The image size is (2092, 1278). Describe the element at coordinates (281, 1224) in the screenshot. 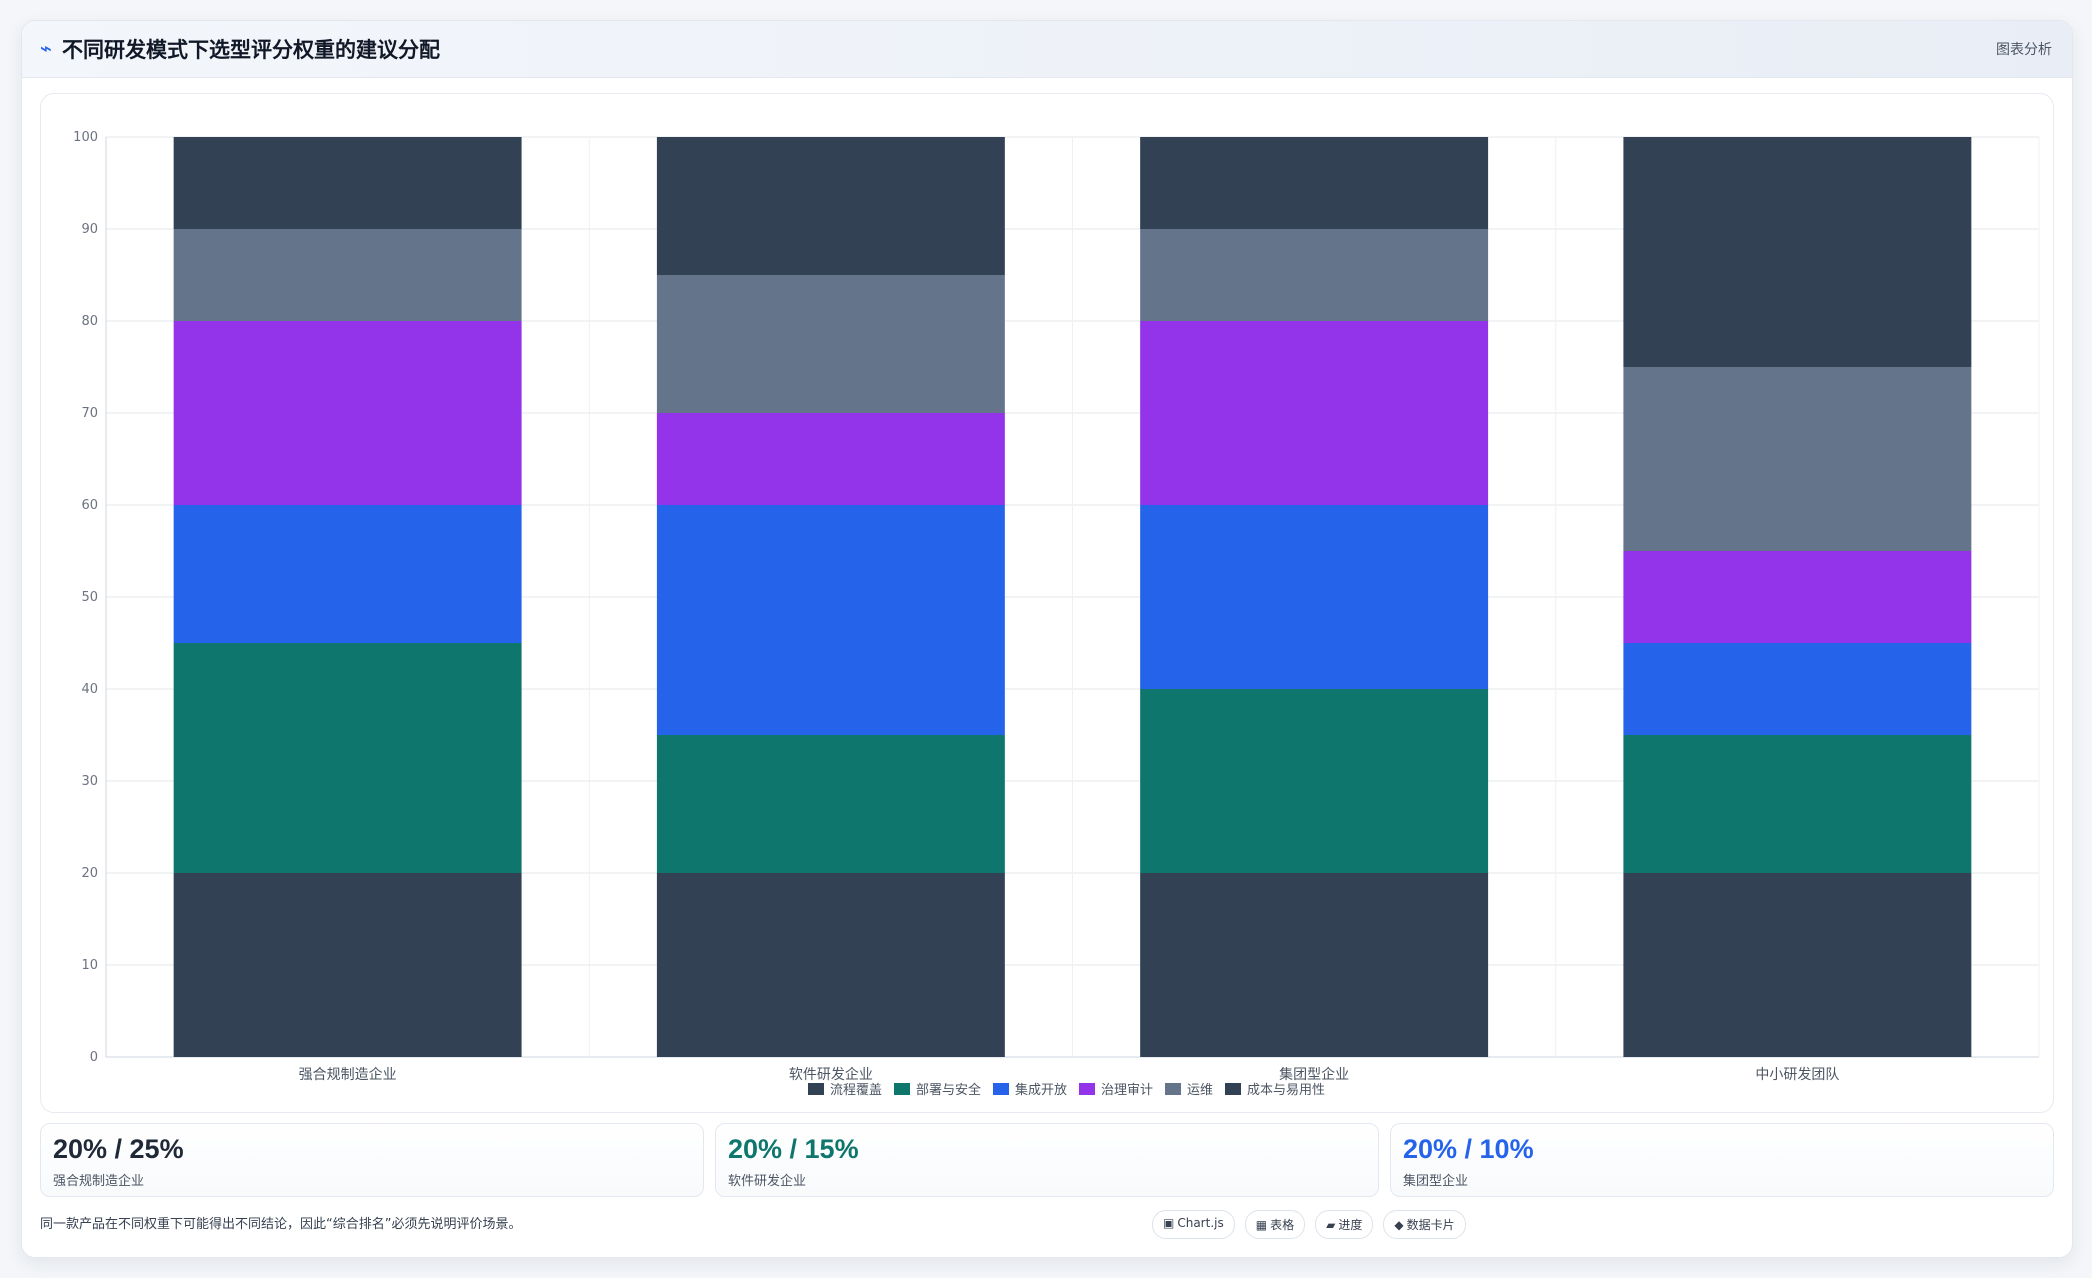

I see `footer-note: 同一款产品在不同权重下可能得出不同结论，因此“综合排名”必须先说明评价场景。` at that location.